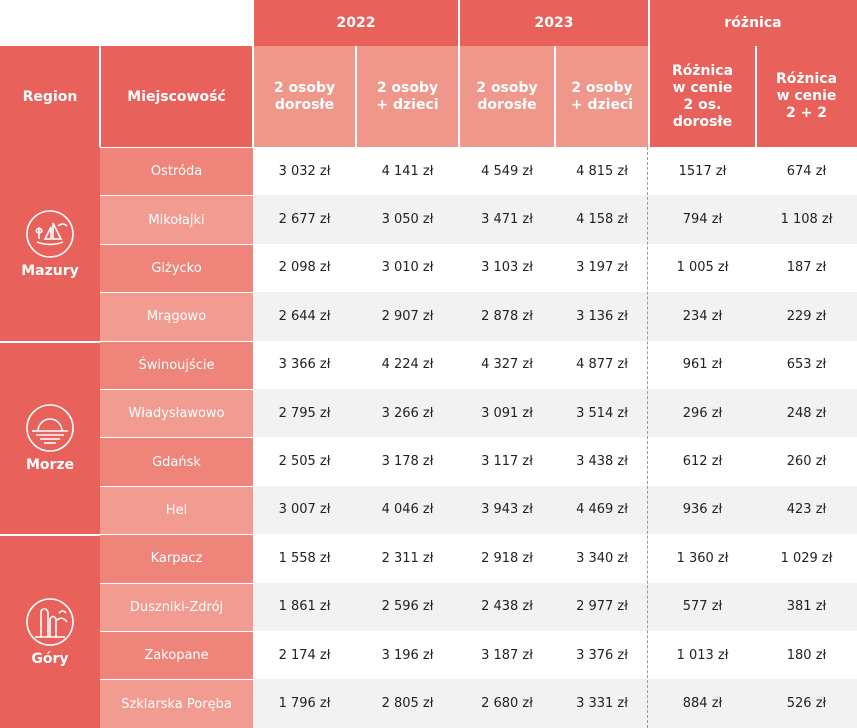 This screenshot has width=857, height=728. I want to click on price-cell: 2 805 zł, so click(407, 703).